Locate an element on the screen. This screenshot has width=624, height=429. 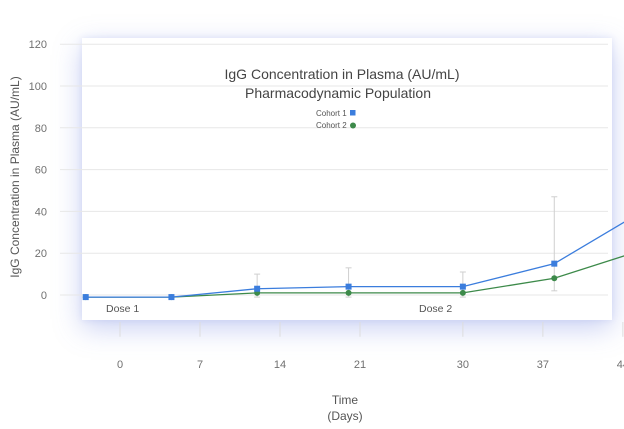
x-tick-label-30: 30 is located at coordinates (463, 365).